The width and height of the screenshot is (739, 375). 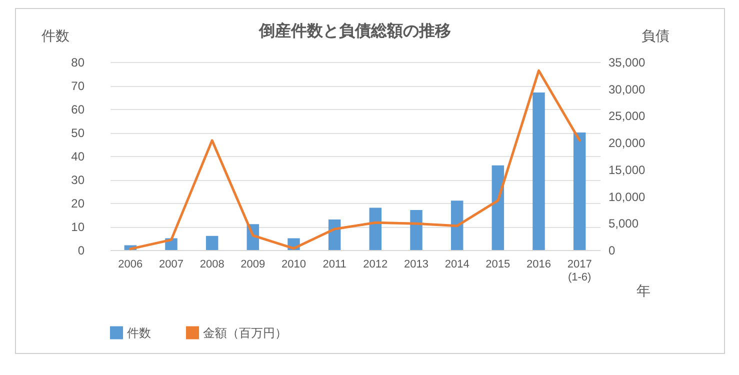 What do you see at coordinates (354, 30) in the screenshot?
I see `chart-title: 倒産件数と負債総額の推移` at bounding box center [354, 30].